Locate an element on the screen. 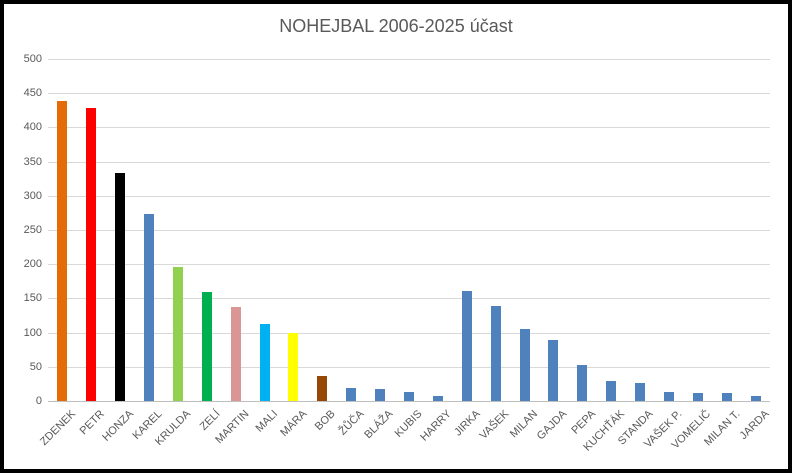 This screenshot has width=792, height=473. x-category-label: MILAN is located at coordinates (524, 424).